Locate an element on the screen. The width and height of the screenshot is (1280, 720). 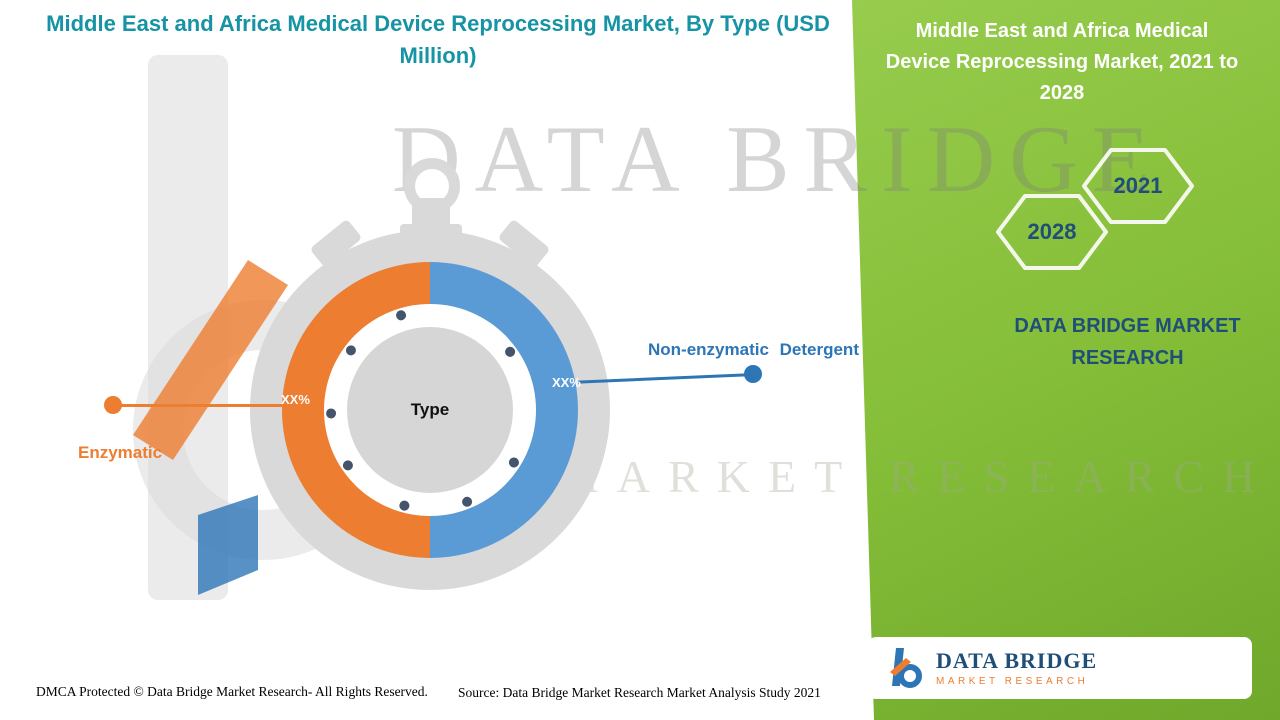
stopwatch-crown-cap is located at coordinates (431, 232).